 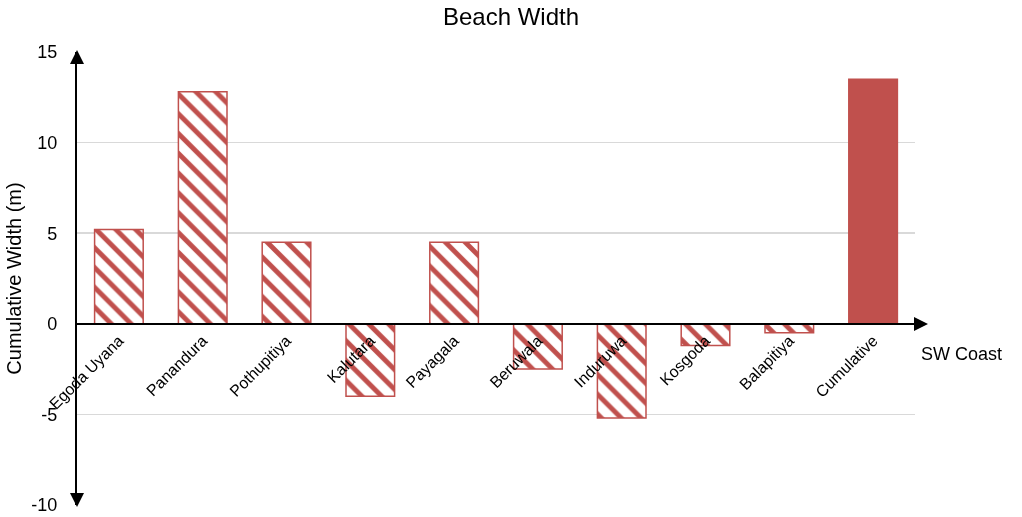 What do you see at coordinates (52, 324) in the screenshot?
I see `y-tick-label: 0` at bounding box center [52, 324].